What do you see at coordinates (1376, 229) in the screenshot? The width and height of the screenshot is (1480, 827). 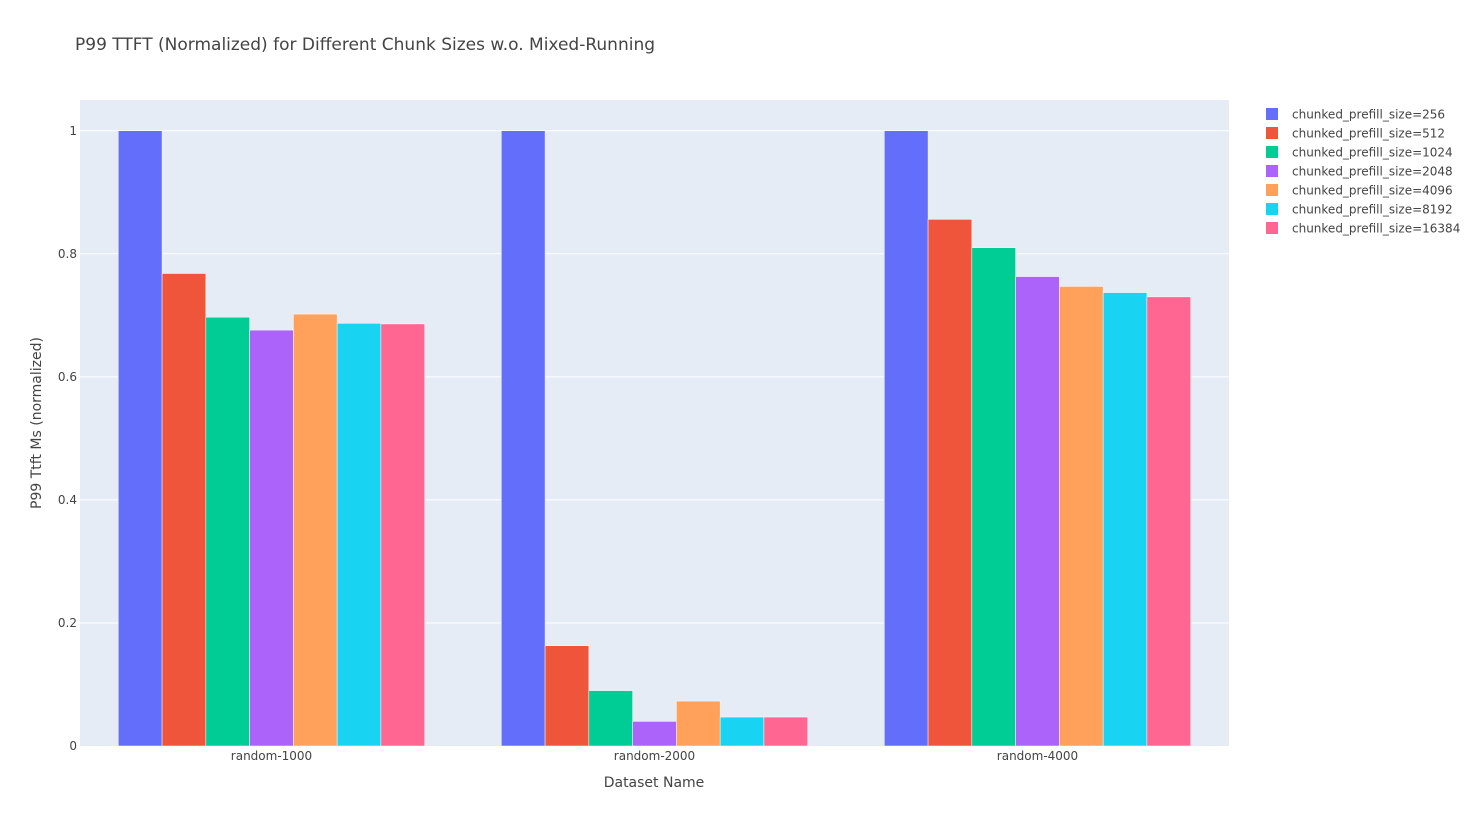 I see `legend-label: chunked_prefill_size=16384` at bounding box center [1376, 229].